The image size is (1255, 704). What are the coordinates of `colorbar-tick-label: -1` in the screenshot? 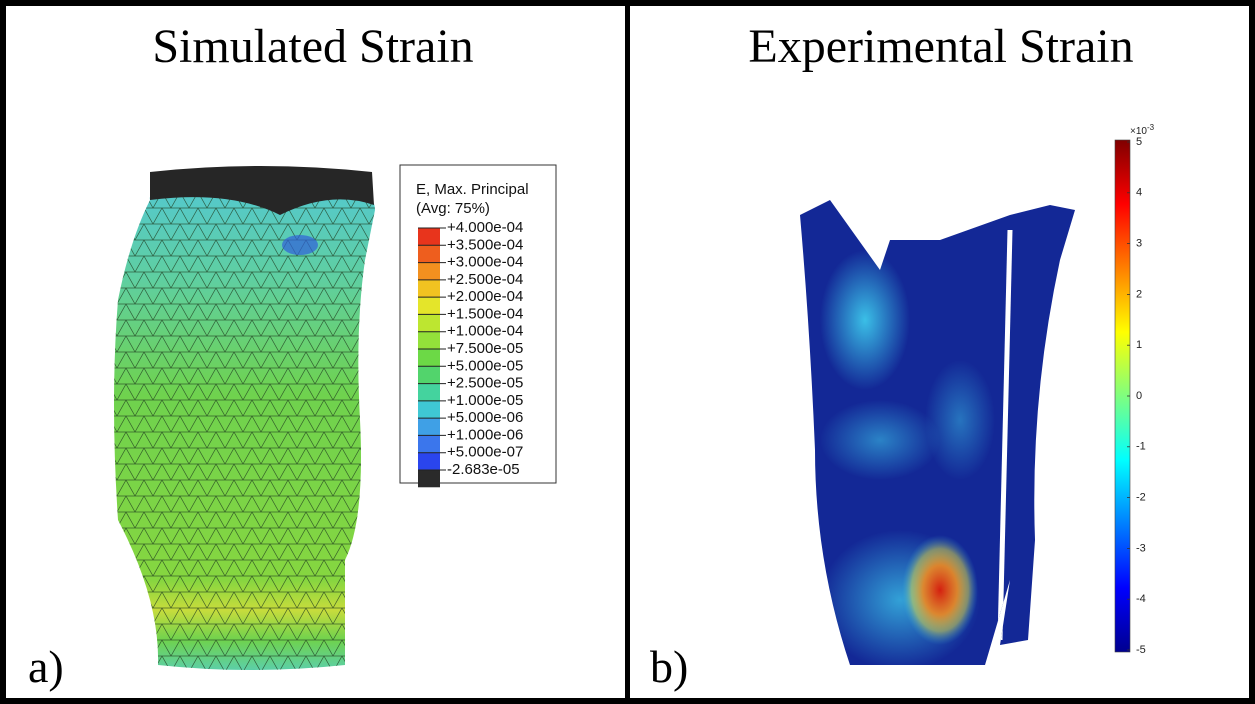 It's located at (1141, 447).